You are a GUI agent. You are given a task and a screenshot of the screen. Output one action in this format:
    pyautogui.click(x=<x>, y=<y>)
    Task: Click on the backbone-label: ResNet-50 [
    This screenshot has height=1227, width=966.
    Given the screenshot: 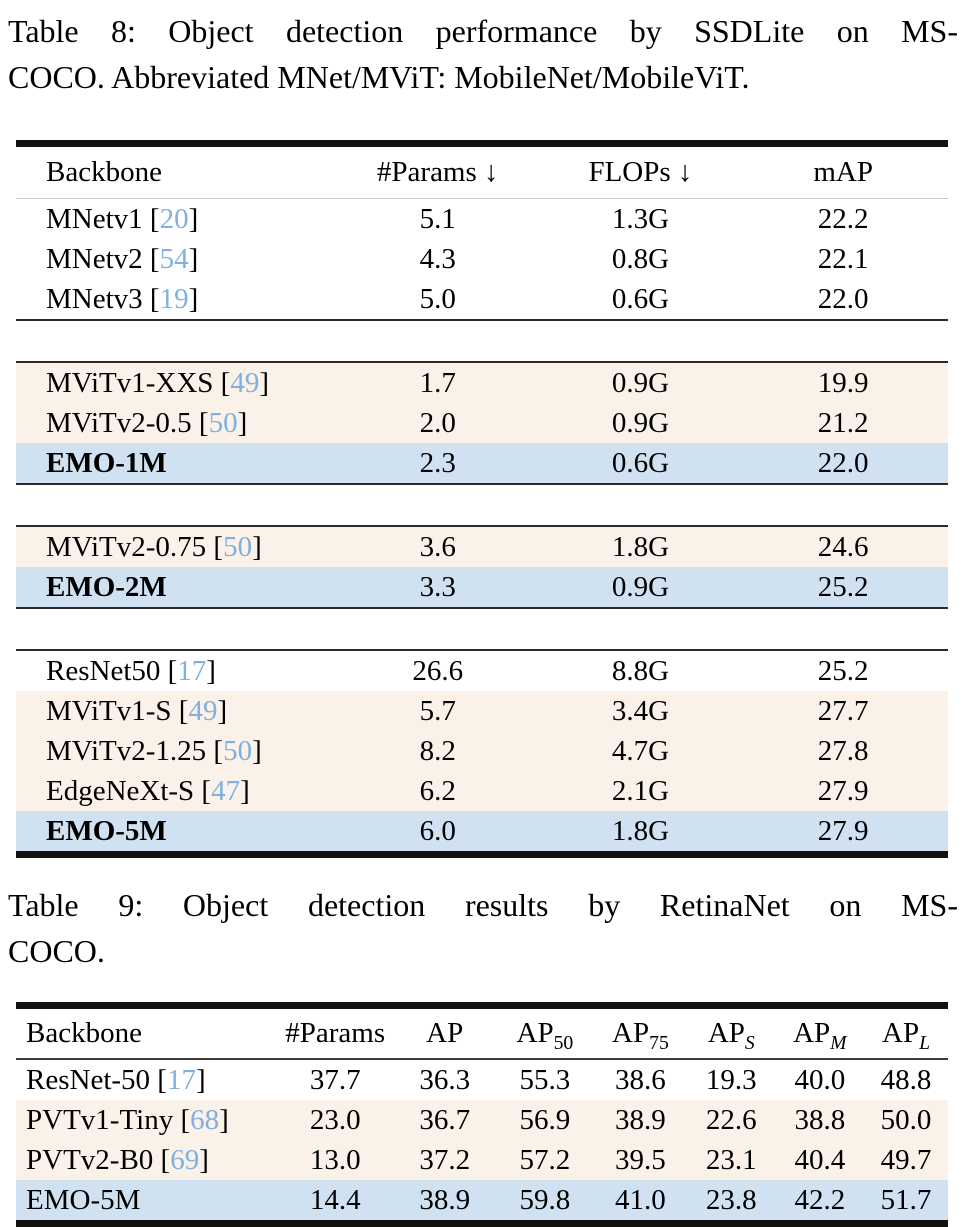 What is the action you would take?
    pyautogui.click(x=96, y=1079)
    